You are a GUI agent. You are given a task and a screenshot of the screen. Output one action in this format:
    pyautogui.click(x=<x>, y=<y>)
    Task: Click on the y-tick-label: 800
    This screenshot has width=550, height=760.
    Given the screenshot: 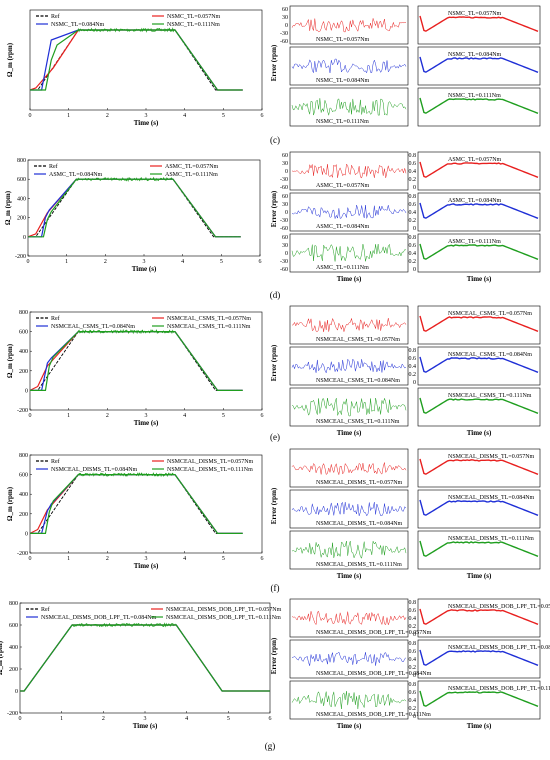 What is the action you would take?
    pyautogui.click(x=13, y=604)
    